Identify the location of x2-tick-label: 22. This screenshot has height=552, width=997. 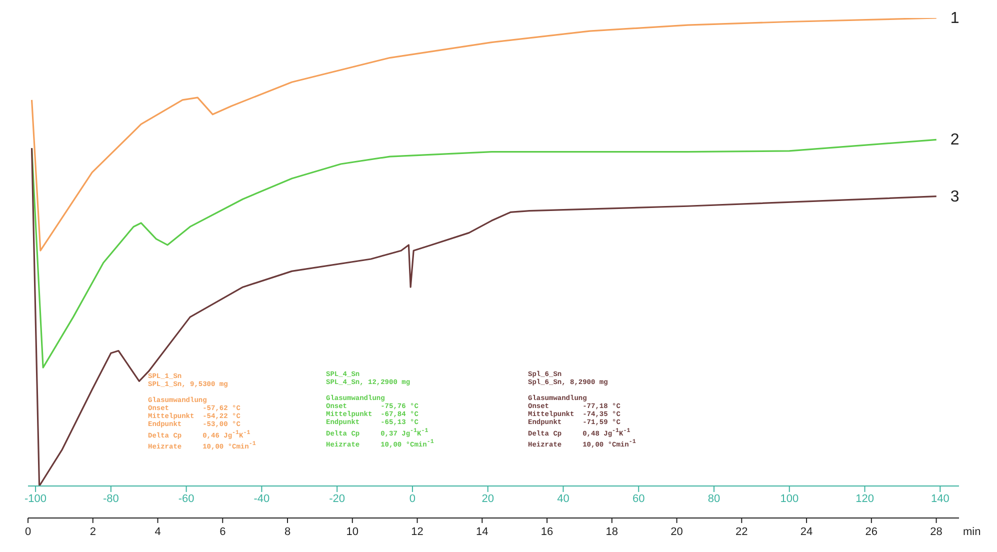
(742, 532).